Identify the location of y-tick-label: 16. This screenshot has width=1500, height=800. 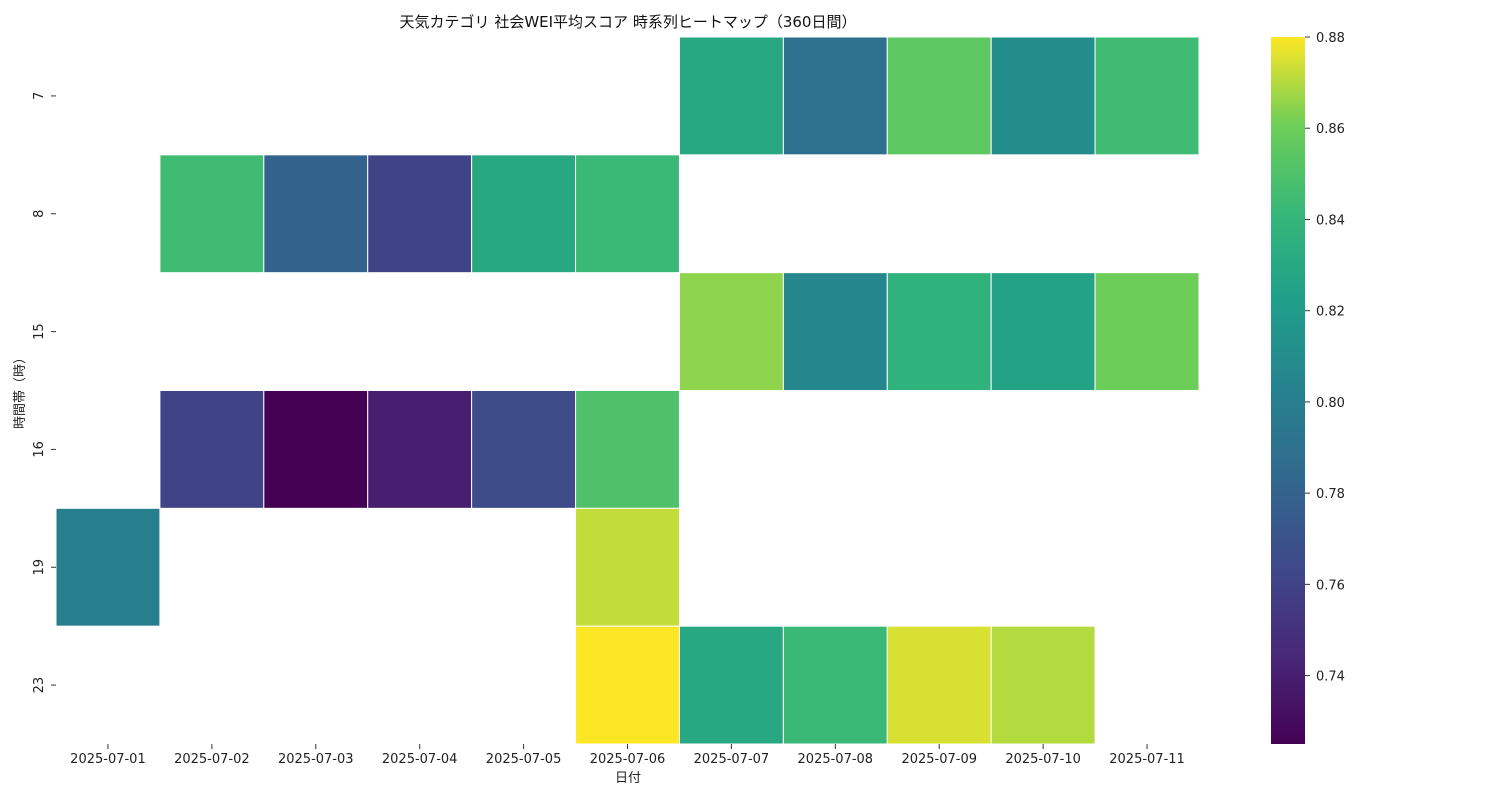
(39, 449).